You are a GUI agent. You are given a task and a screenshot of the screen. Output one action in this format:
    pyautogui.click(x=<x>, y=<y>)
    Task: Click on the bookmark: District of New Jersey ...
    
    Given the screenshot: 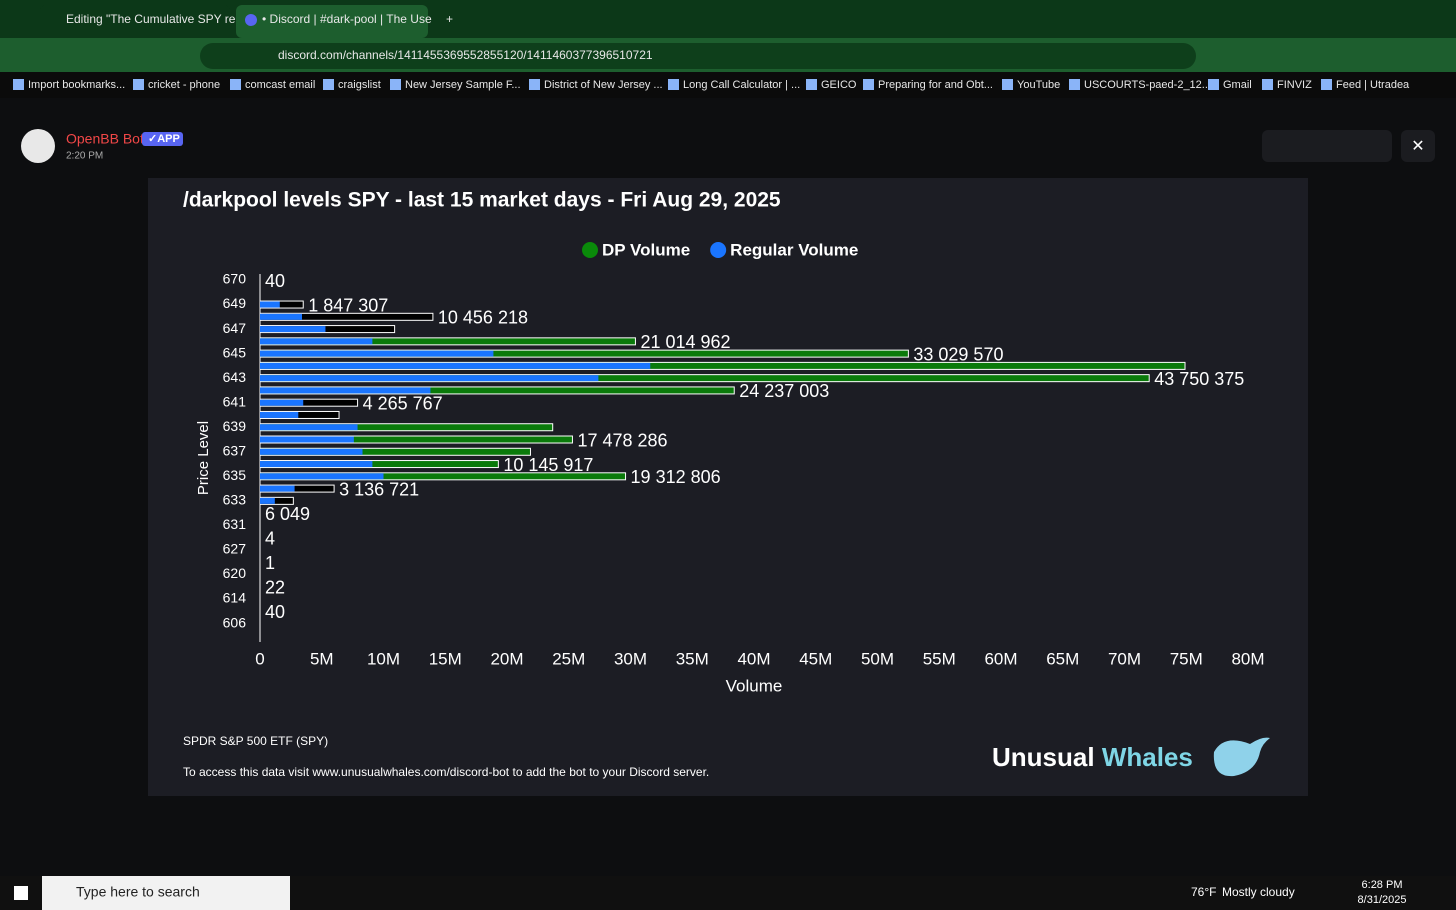 What is the action you would take?
    pyautogui.click(x=603, y=85)
    